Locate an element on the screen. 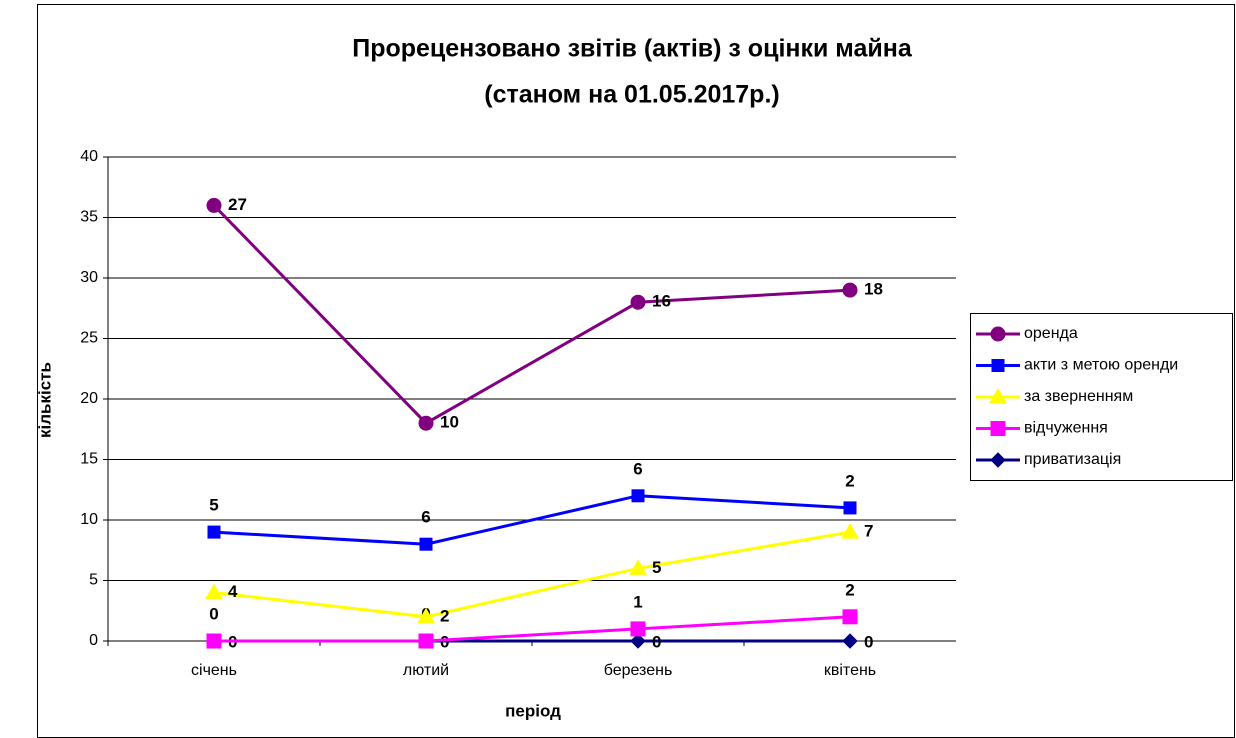  x-tick-label: квітень is located at coordinates (850, 670).